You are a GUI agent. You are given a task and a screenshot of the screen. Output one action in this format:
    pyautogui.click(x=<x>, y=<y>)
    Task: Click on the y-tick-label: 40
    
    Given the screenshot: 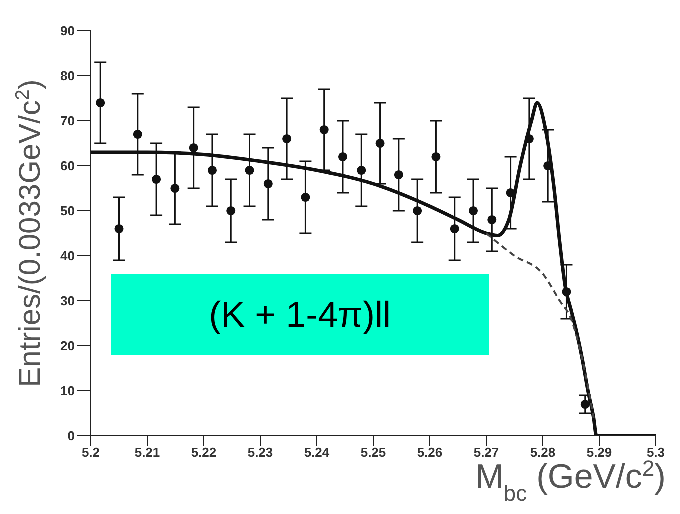 What is the action you would take?
    pyautogui.click(x=67, y=256)
    